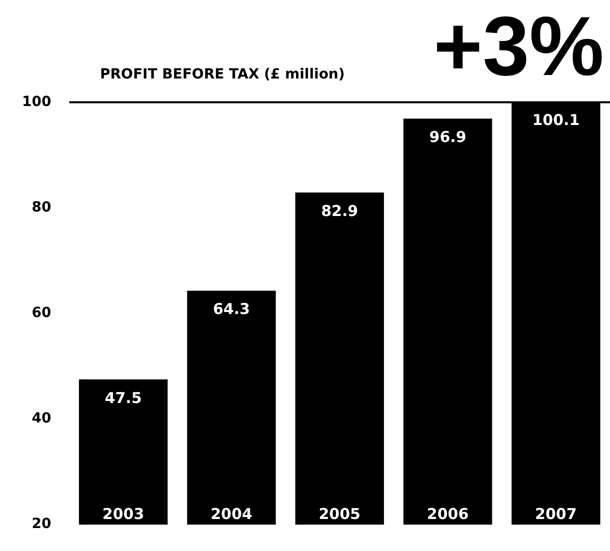 The height and width of the screenshot is (551, 610). I want to click on data-label: 47.5, so click(123, 397).